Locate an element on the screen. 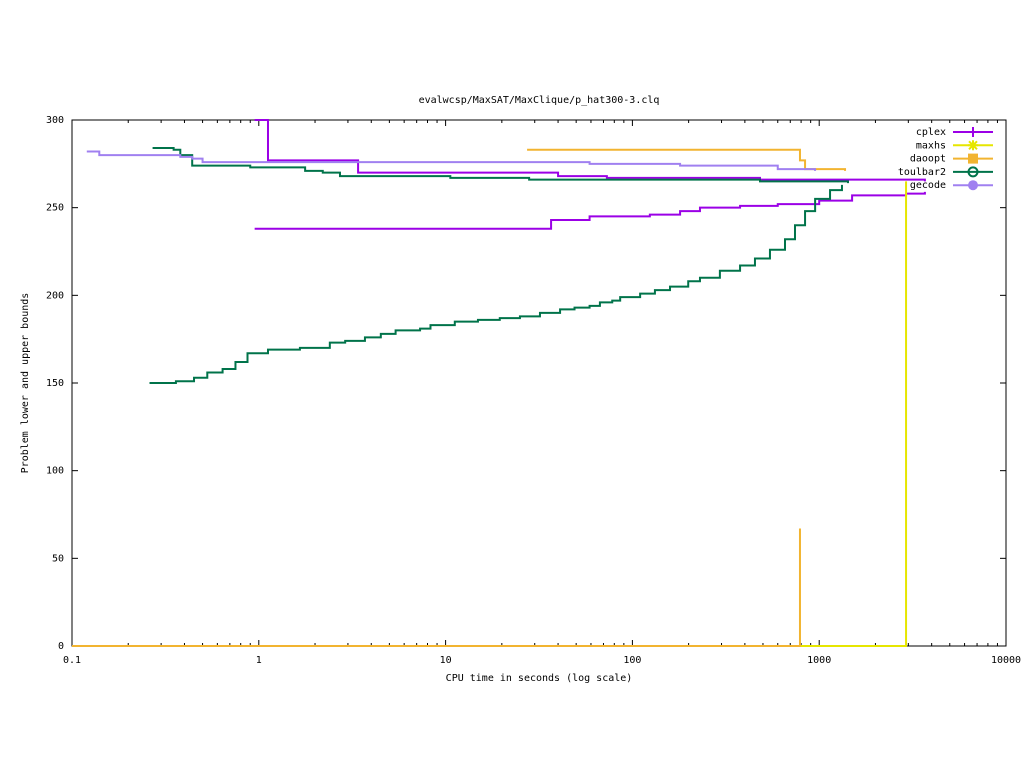 This screenshot has height=768, width=1024. x-tick-label: 1000 is located at coordinates (819, 660).